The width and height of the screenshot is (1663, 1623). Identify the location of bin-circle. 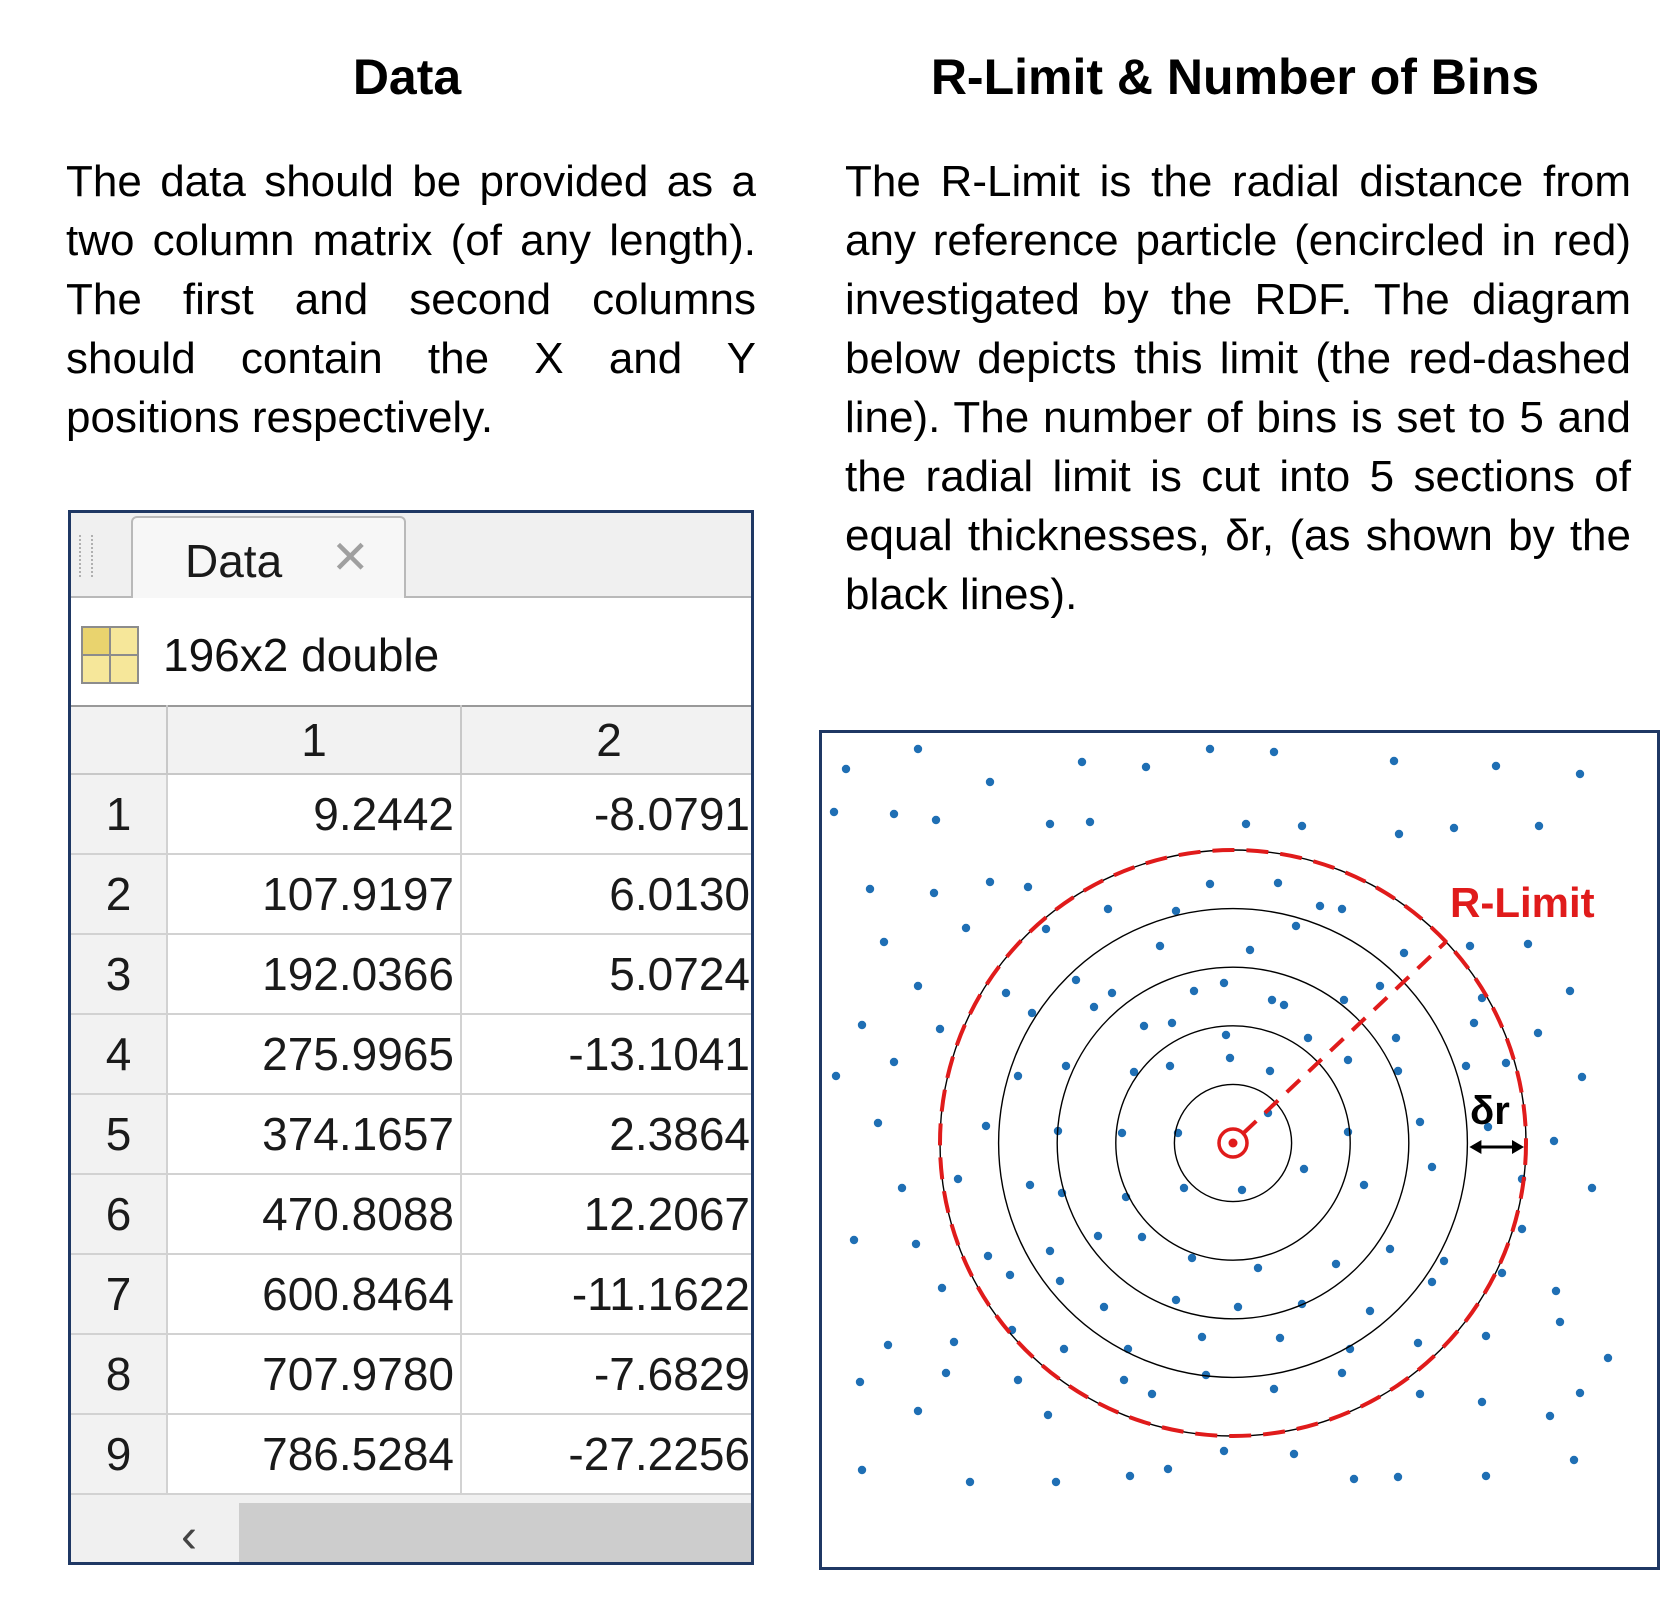
(1233, 1143).